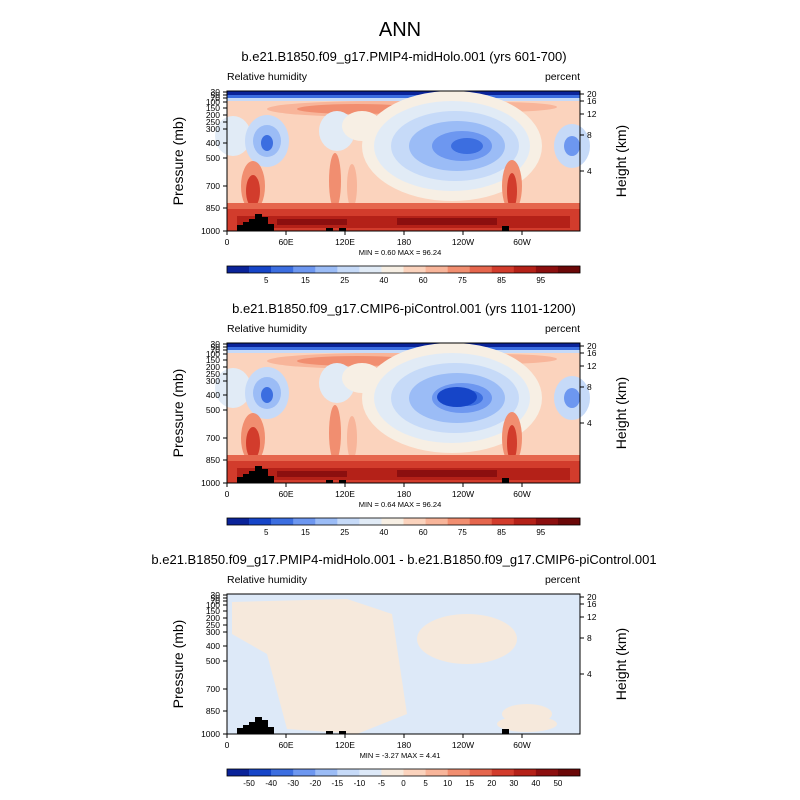 The height and width of the screenshot is (800, 800). Describe the element at coordinates (178, 413) in the screenshot. I see `y-axis-title: Pressure (mb)` at that location.